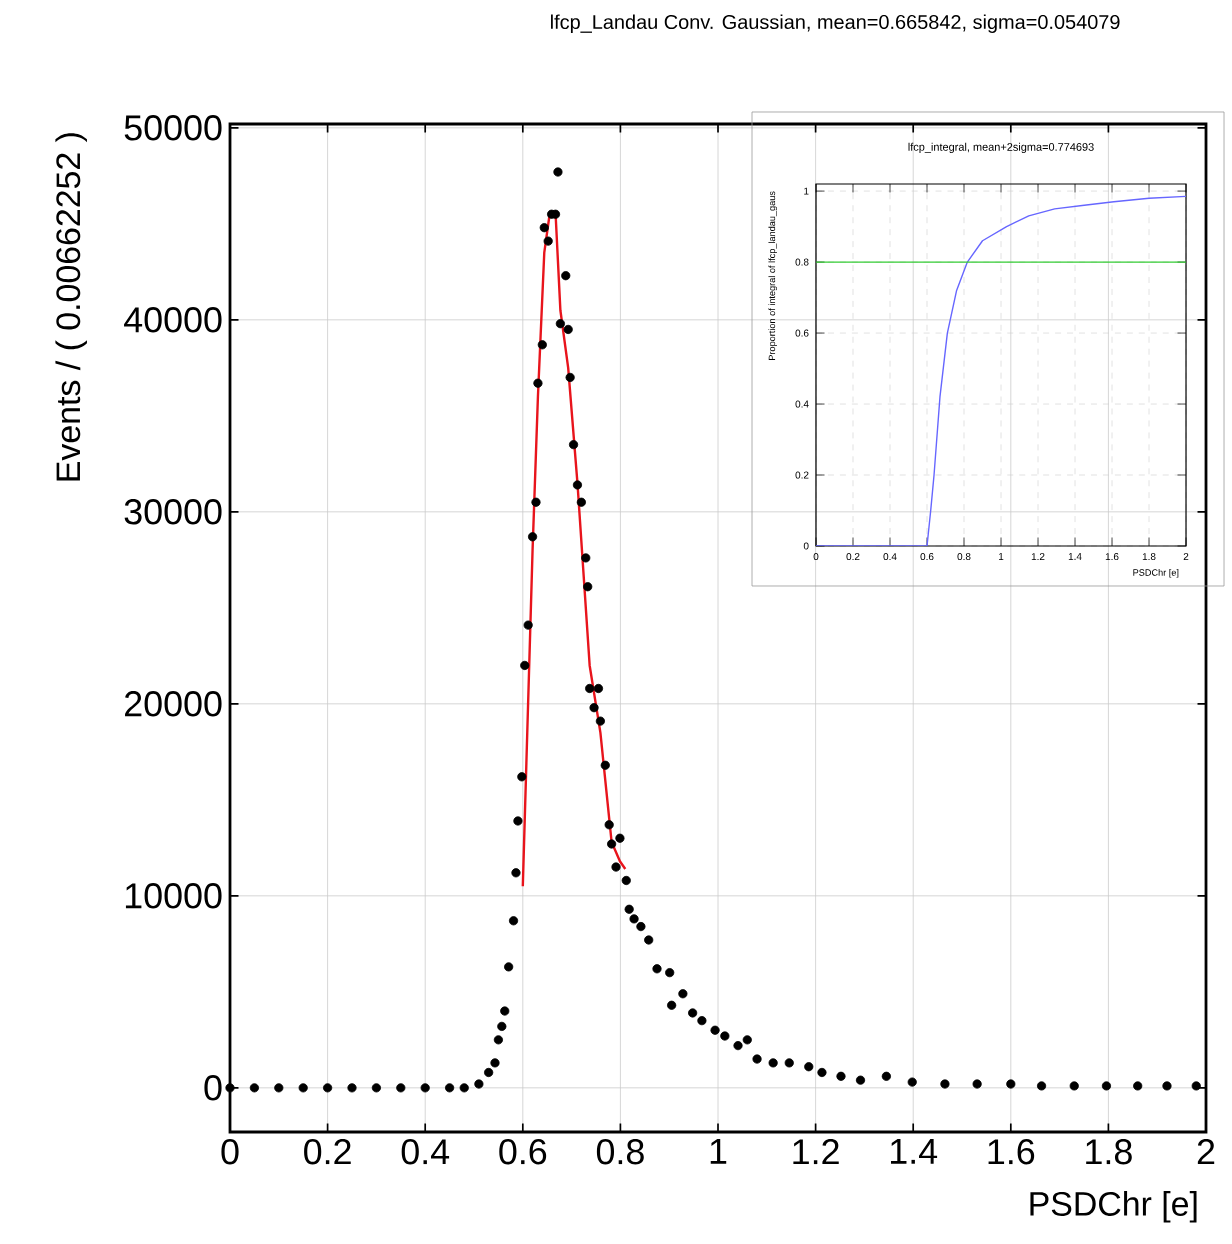  I want to click on x-tick-label: 1.8, so click(1109, 1152).